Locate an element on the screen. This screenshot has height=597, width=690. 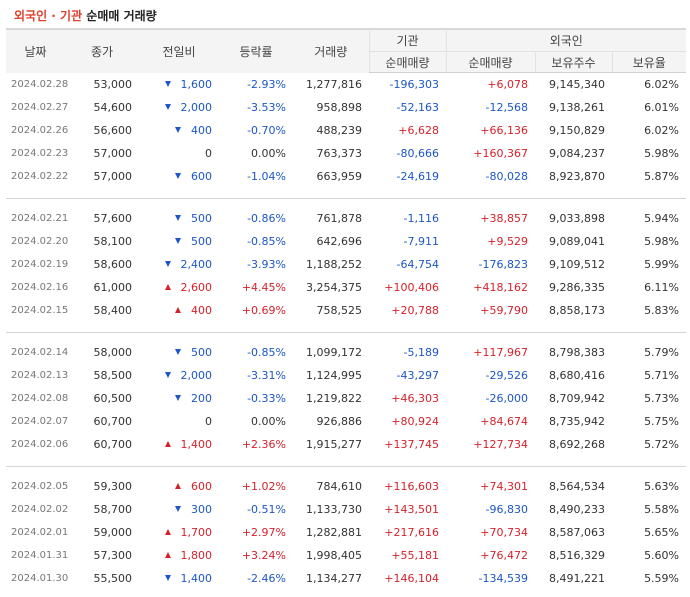
header-foreign-ratio: 보유율 is located at coordinates (649, 62).